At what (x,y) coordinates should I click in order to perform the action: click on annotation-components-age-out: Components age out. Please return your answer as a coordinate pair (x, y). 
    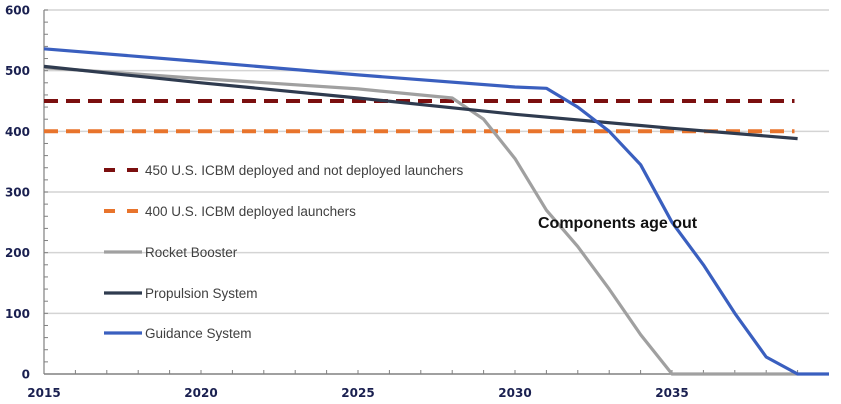
    Looking at the image, I should click on (618, 223).